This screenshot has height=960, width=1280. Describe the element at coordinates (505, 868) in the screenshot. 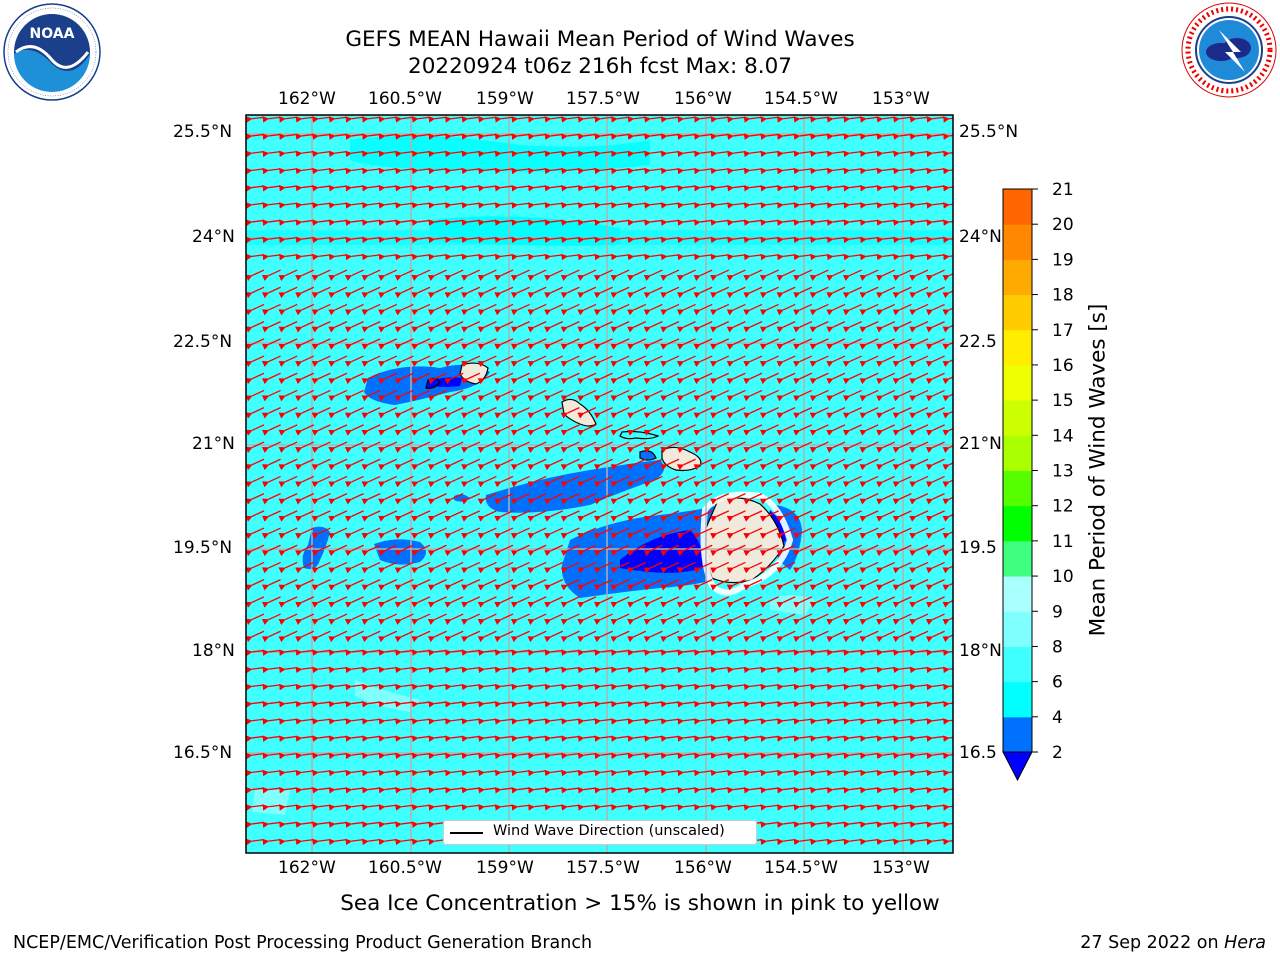

I see `lon-label-bottom-2: 159°W` at that location.